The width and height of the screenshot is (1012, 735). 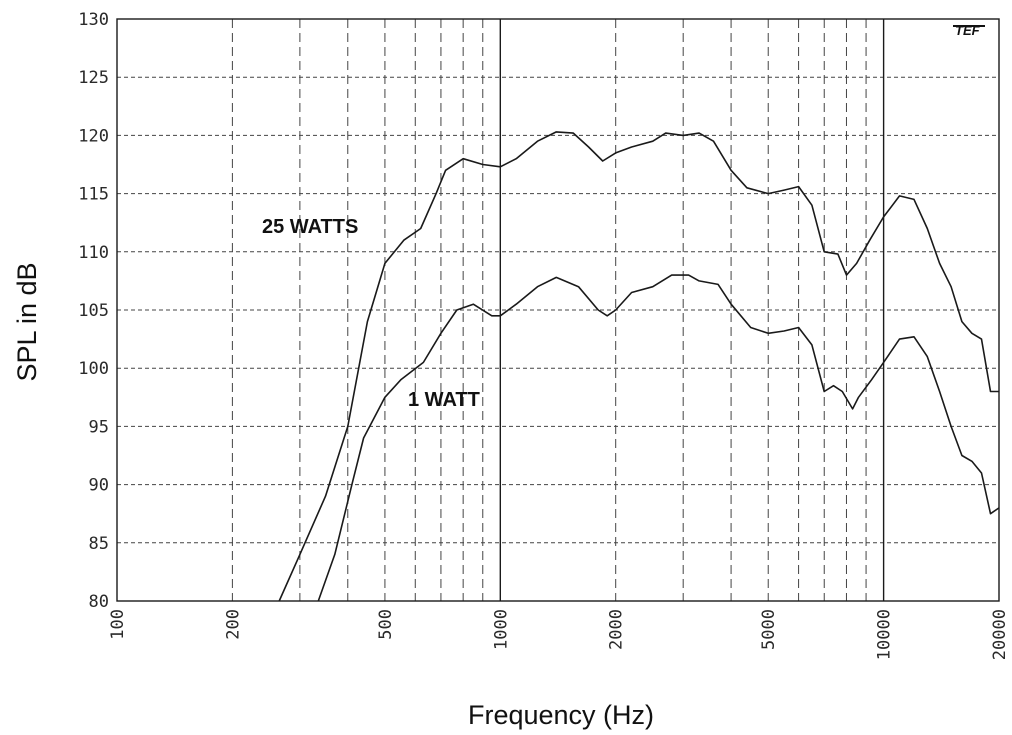 What do you see at coordinates (885, 634) in the screenshot?
I see `x-tick-label: 10000` at bounding box center [885, 634].